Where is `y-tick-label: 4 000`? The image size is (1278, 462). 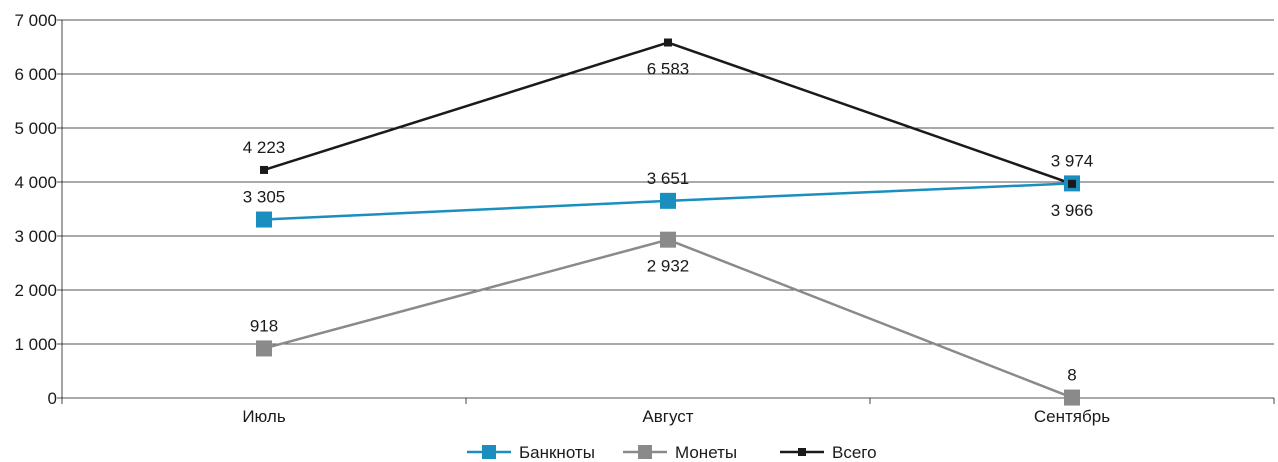 y-tick-label: 4 000 is located at coordinates (35, 182).